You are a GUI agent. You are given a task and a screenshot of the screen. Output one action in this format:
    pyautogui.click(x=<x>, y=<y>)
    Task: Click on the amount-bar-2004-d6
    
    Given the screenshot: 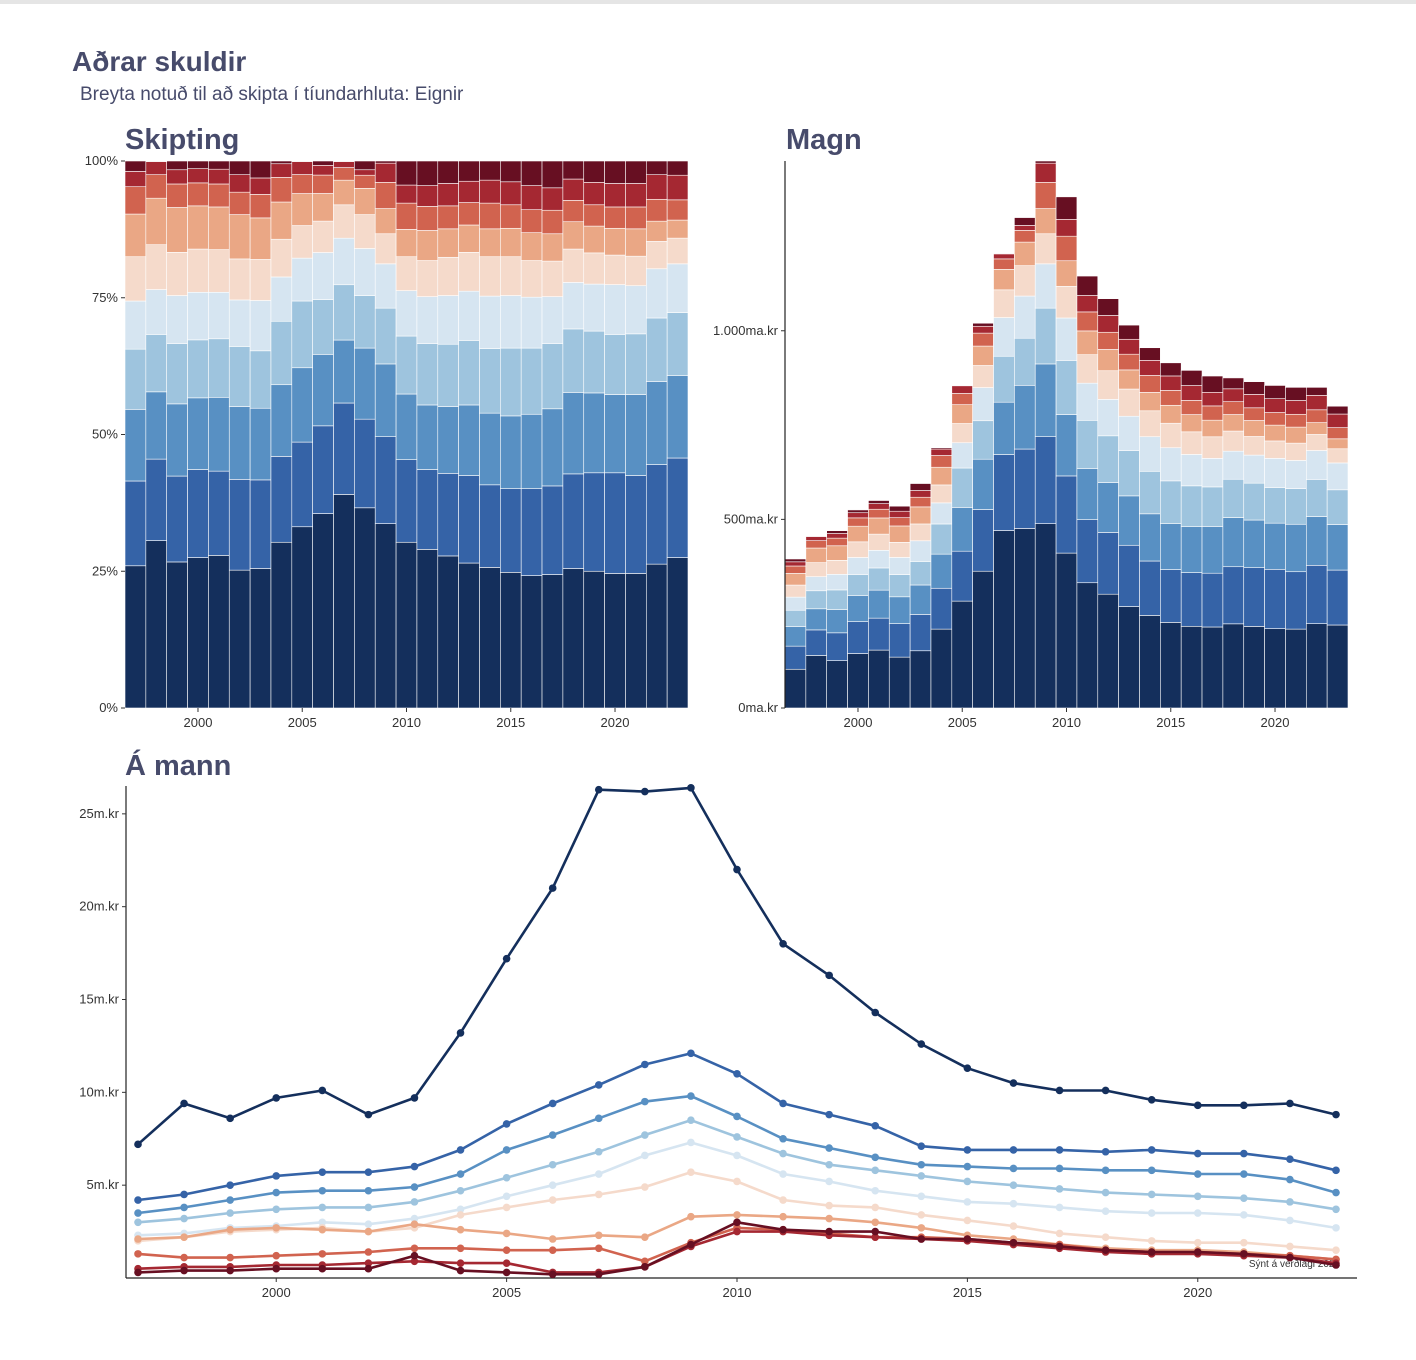 What is the action you would take?
    pyautogui.click(x=941, y=494)
    